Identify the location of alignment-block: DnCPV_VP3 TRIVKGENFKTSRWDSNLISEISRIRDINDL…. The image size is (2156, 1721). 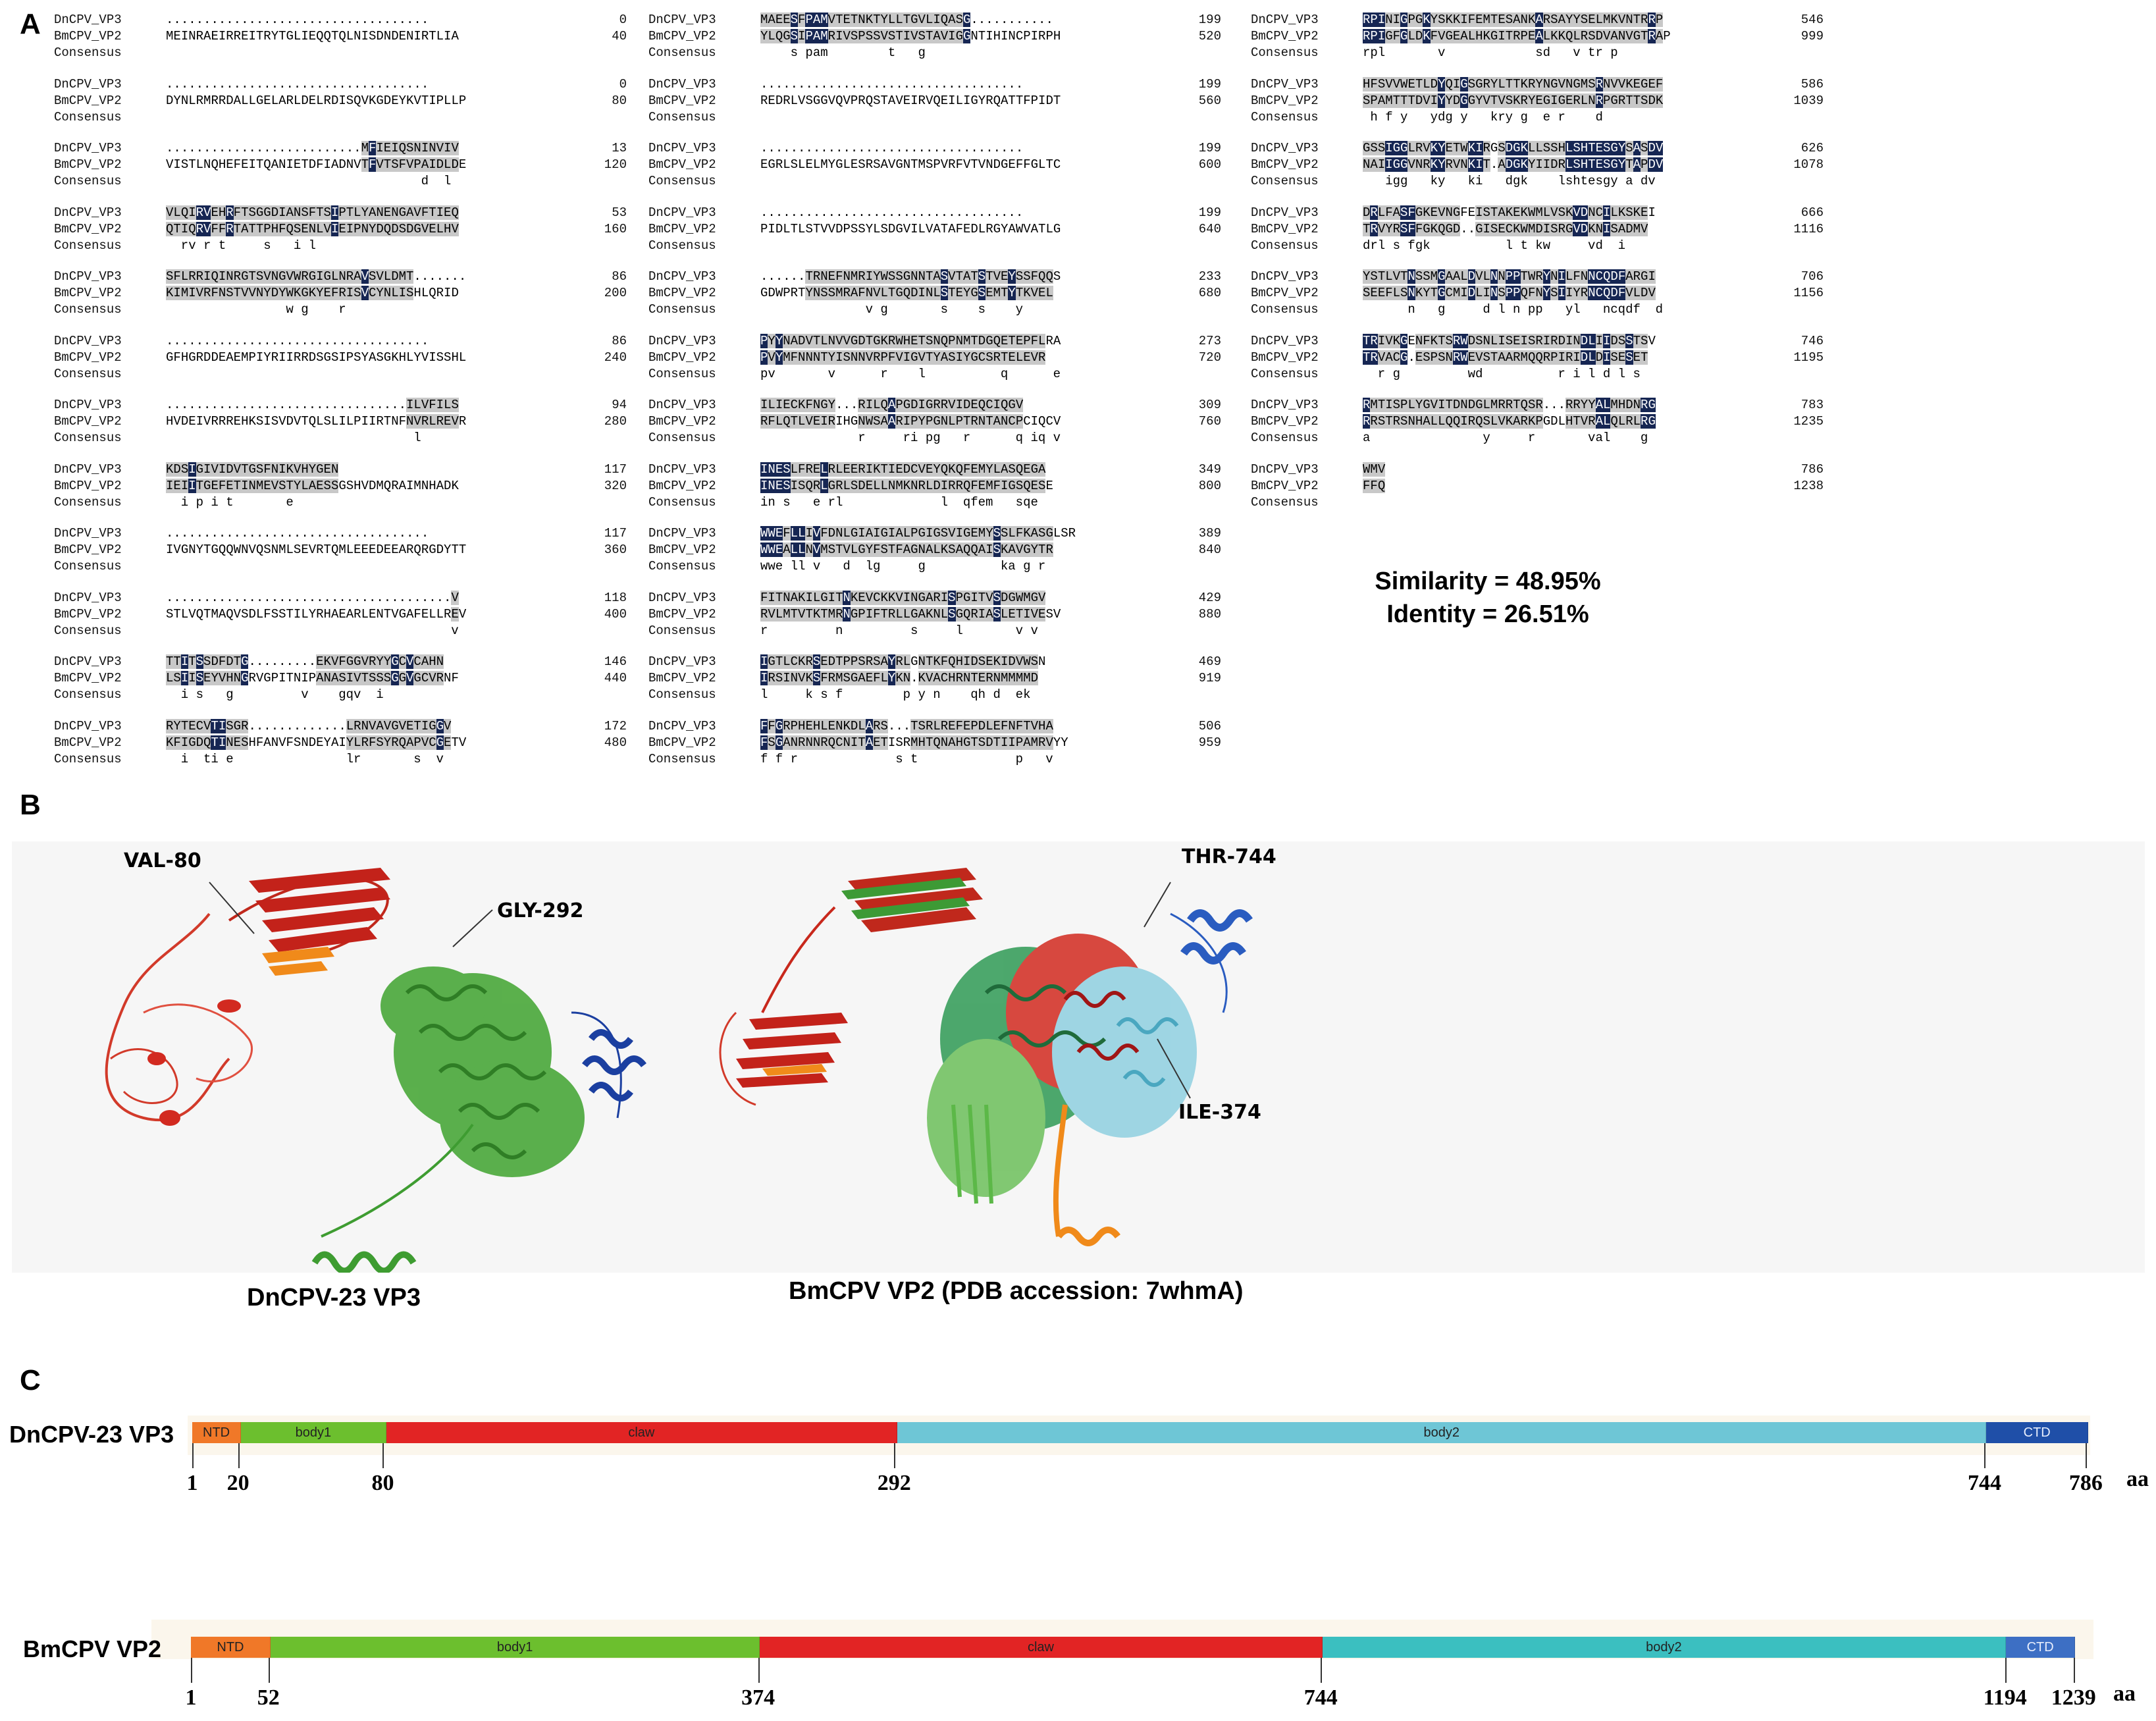
(1537, 358).